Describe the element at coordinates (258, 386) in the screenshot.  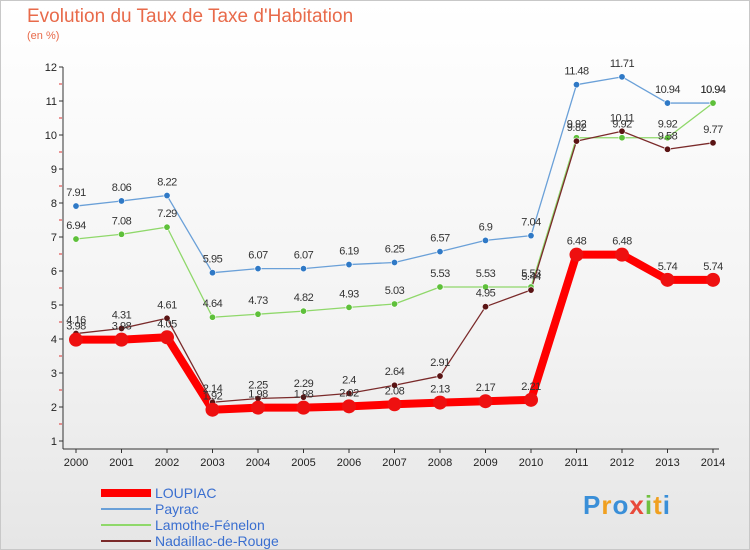
I see `data-label: 2.25` at that location.